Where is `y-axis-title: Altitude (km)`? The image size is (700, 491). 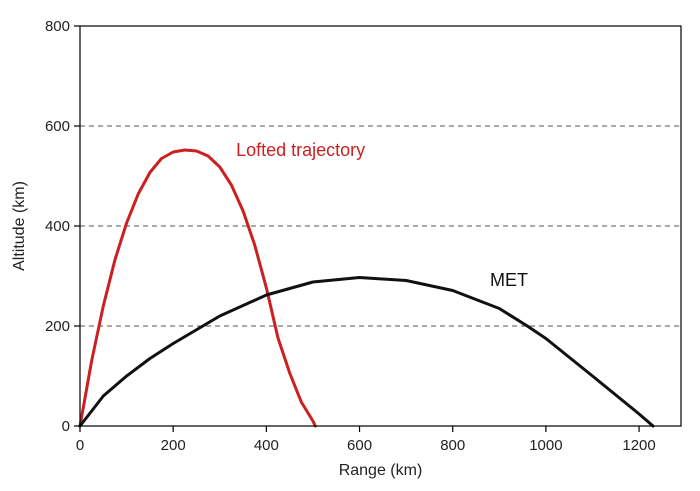
y-axis-title: Altitude (km) is located at coordinates (19, 226).